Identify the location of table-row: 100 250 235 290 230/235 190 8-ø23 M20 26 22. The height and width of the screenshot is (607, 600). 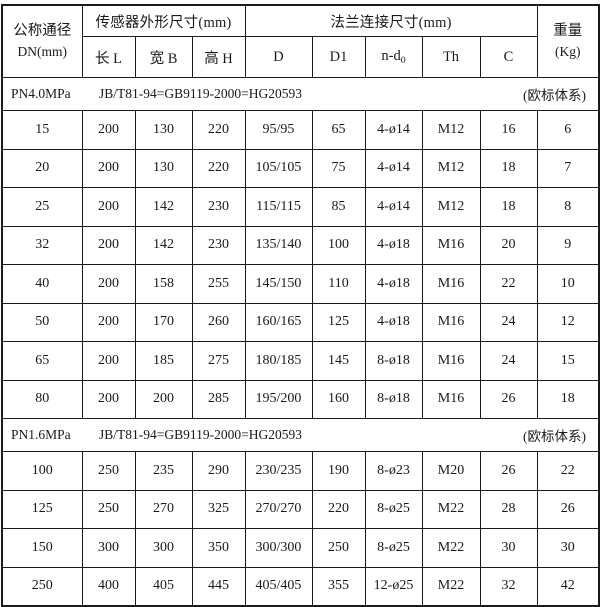
(300, 471).